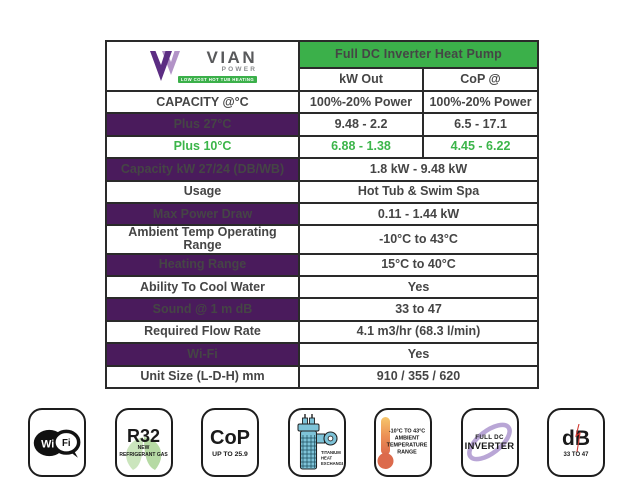  I want to click on row-label-cool-water: Ability To Cool Water, so click(202, 287).